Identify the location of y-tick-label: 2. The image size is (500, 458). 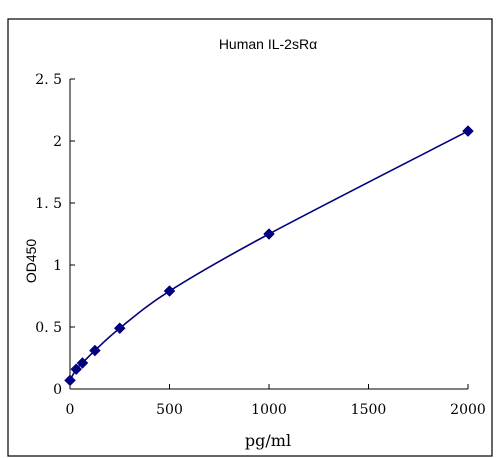
(57, 142).